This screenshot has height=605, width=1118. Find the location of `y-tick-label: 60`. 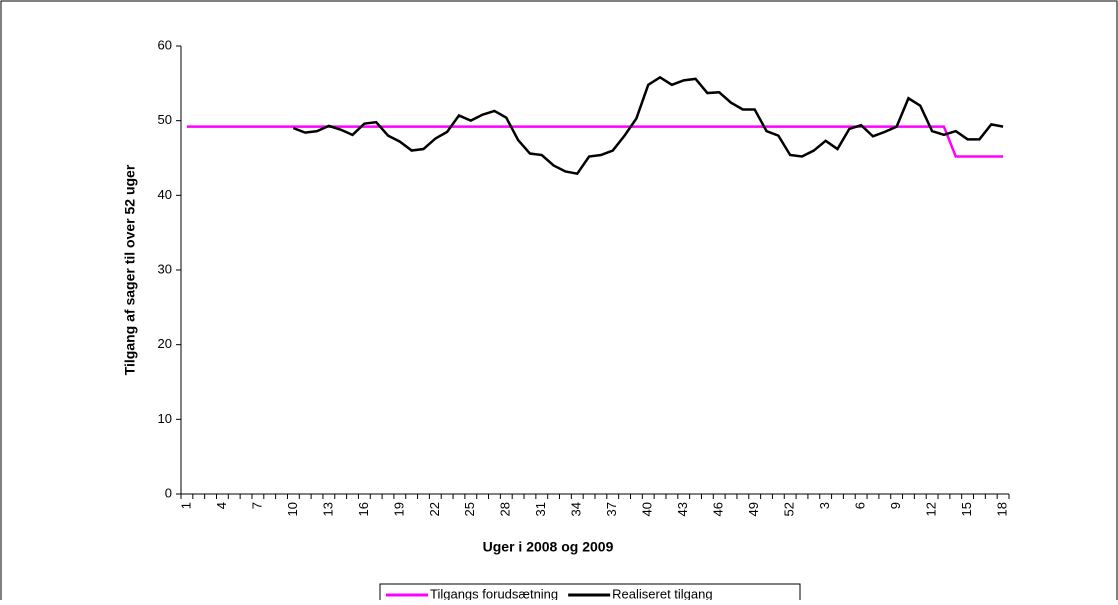

y-tick-label: 60 is located at coordinates (165, 44).